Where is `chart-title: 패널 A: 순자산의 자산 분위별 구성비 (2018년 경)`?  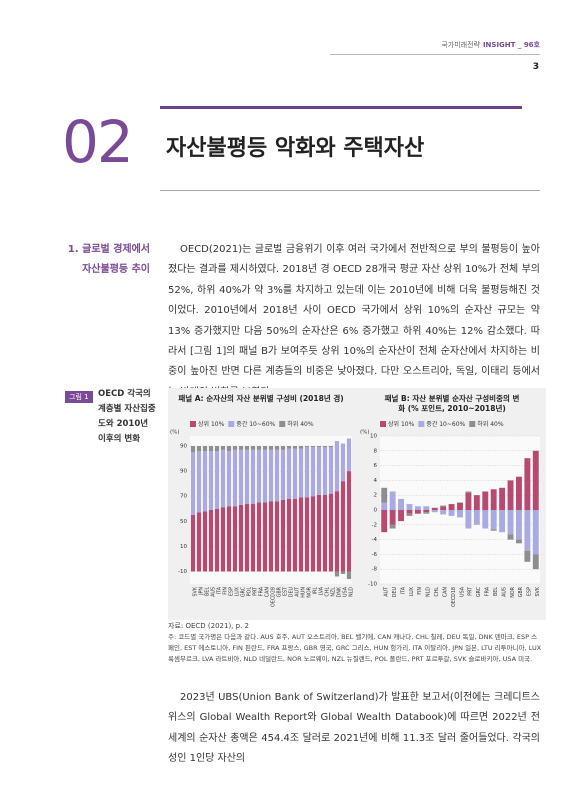
chart-title: 패널 A: 순자산의 자산 분위별 구성비 (2018년 경) is located at coordinates (261, 398).